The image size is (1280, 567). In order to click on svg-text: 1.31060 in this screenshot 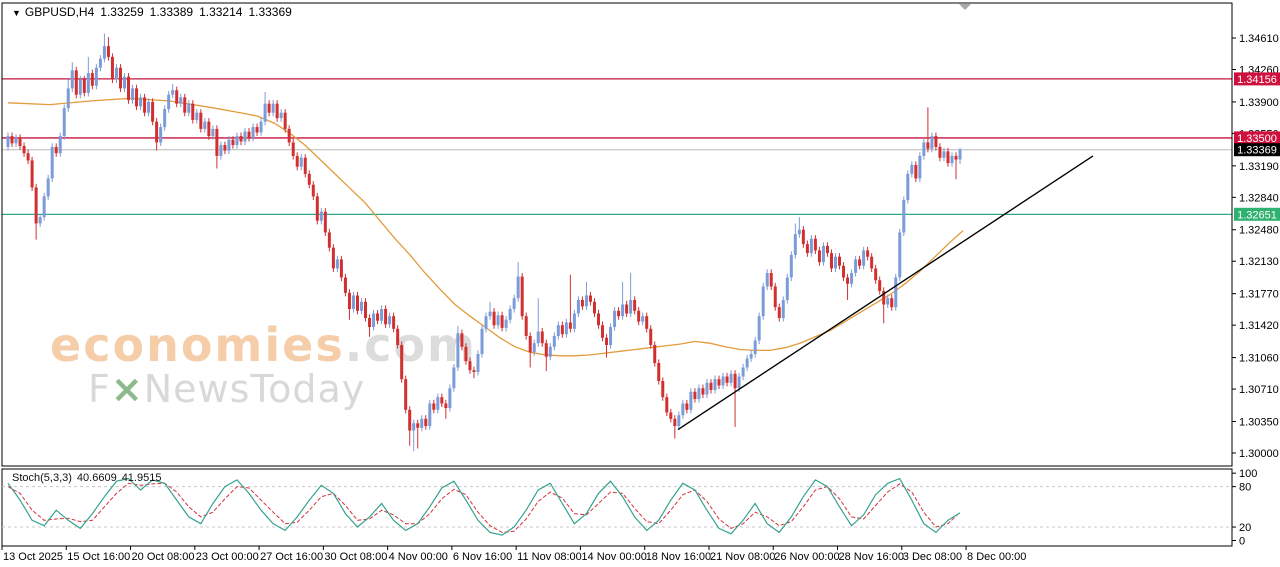, I will do `click(1259, 359)`.